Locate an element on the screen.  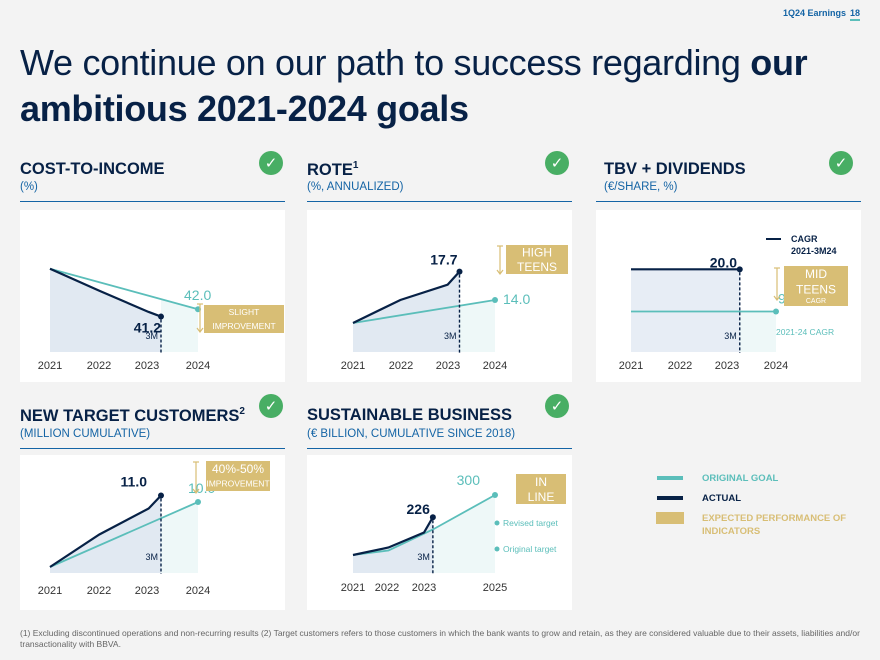
ntc-footnote-ref: 2 is located at coordinates (242, 411).